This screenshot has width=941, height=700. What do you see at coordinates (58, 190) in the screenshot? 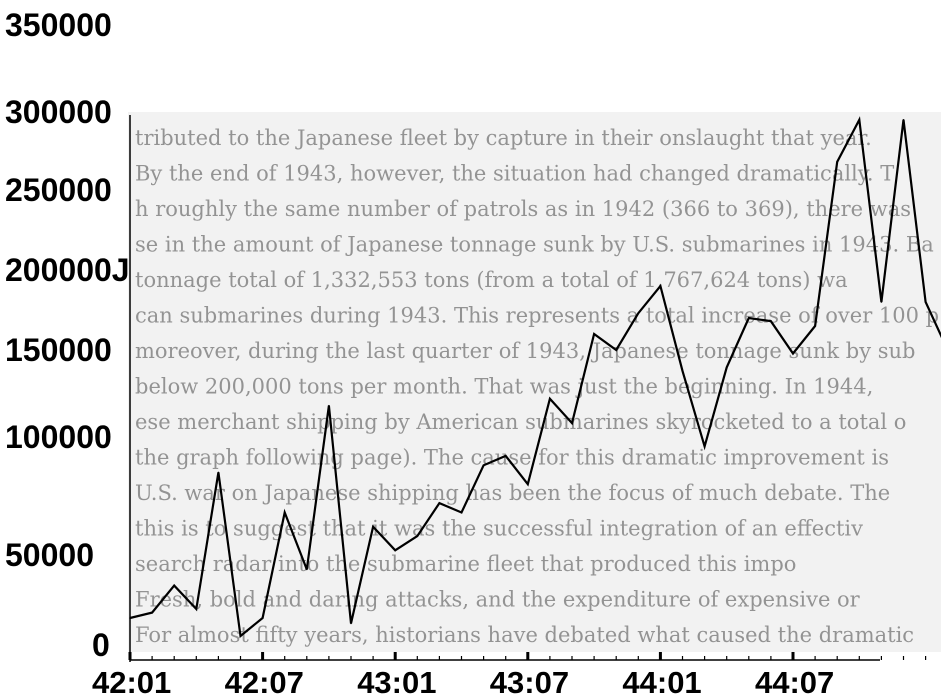
I see `y-tick-label: 250000` at bounding box center [58, 190].